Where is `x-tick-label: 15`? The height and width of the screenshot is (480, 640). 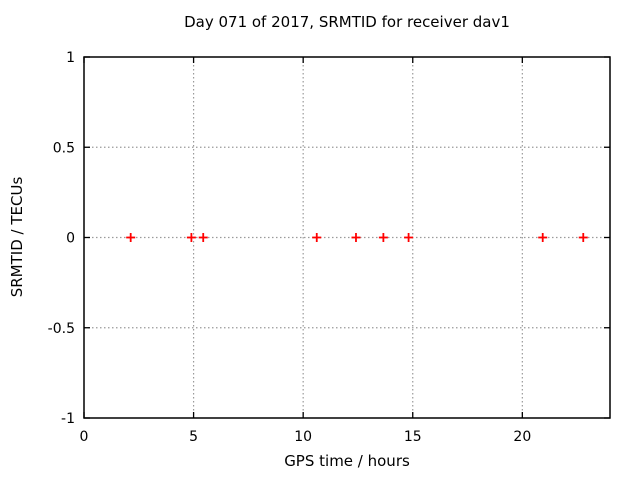 x-tick-label: 15 is located at coordinates (413, 437).